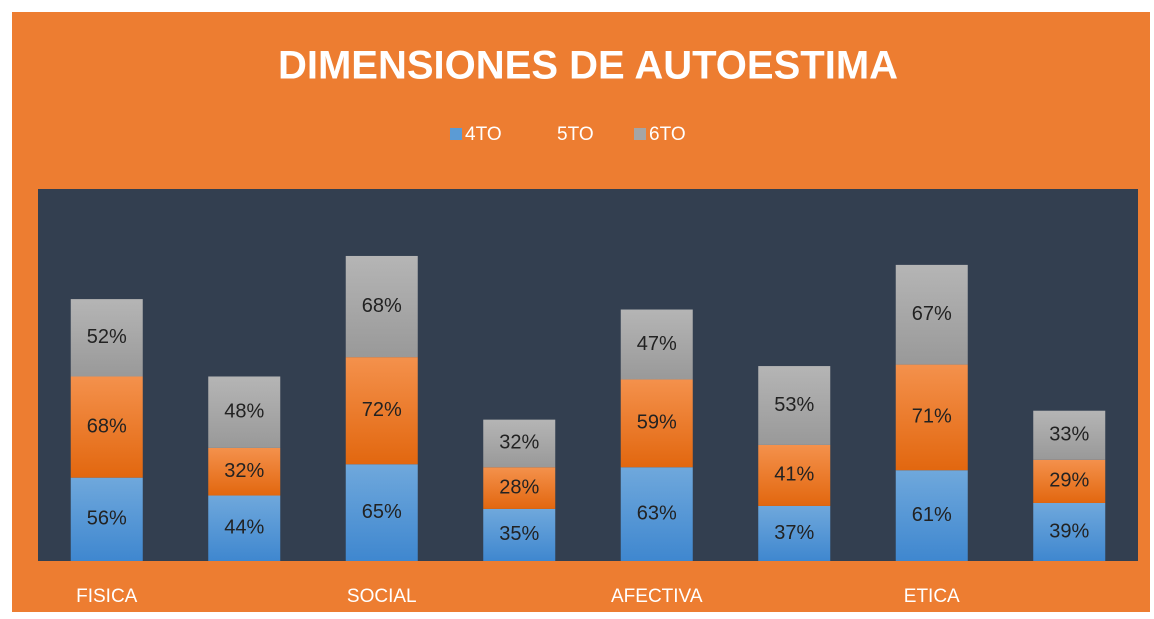 The height and width of the screenshot is (619, 1154). I want to click on data-label: 47%, so click(657, 344).